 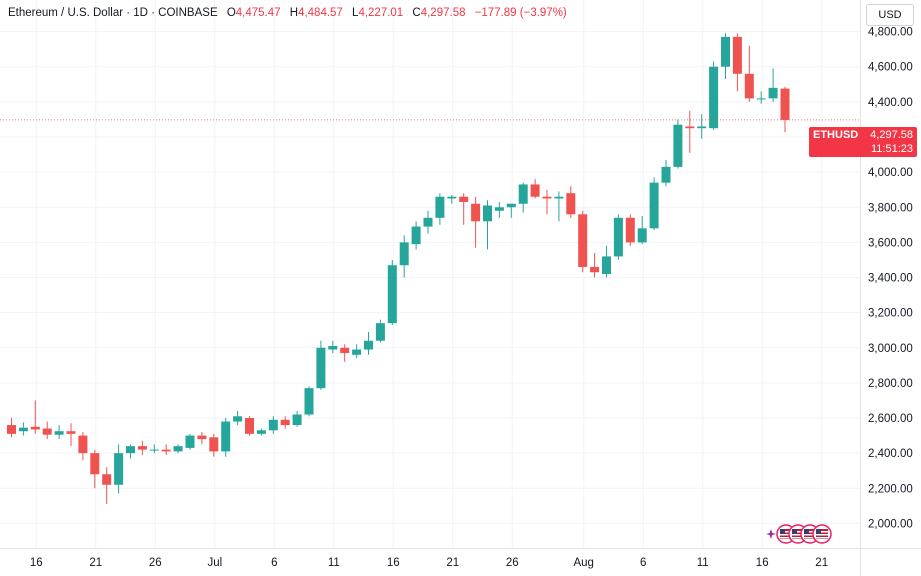 I want to click on us-flag-icon, so click(x=822, y=534).